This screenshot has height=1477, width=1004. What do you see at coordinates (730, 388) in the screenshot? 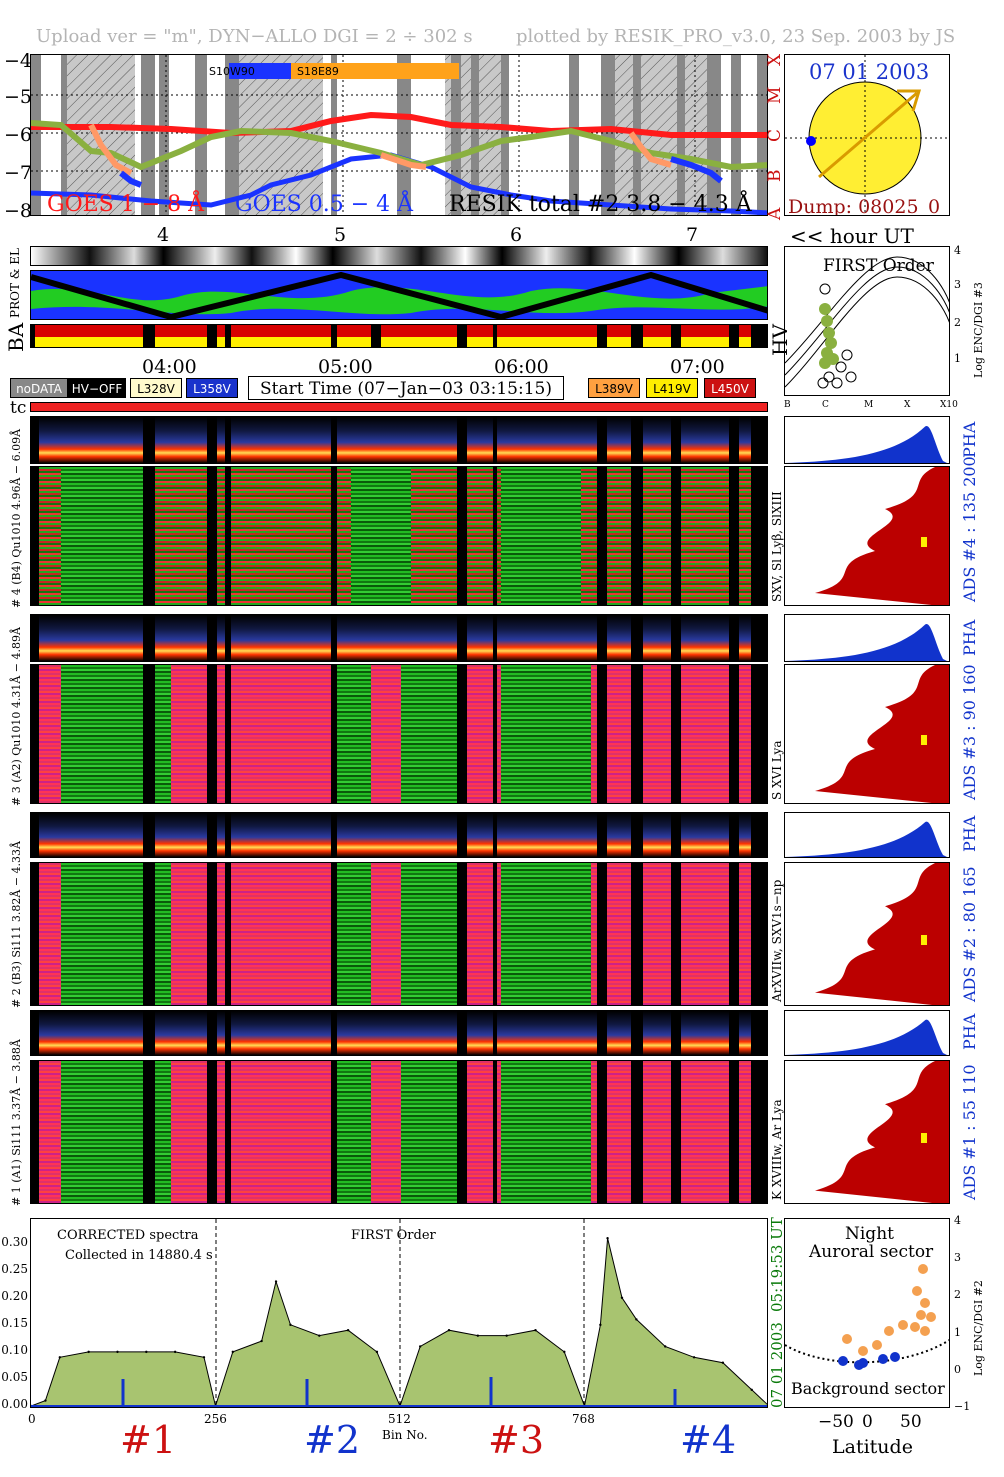
I see `legend-l450v: L450V` at bounding box center [730, 388].